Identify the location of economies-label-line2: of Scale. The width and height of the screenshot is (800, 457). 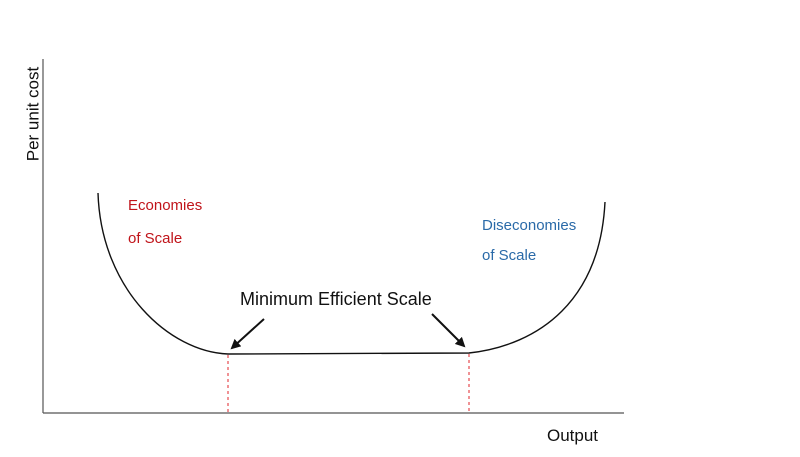
(155, 238).